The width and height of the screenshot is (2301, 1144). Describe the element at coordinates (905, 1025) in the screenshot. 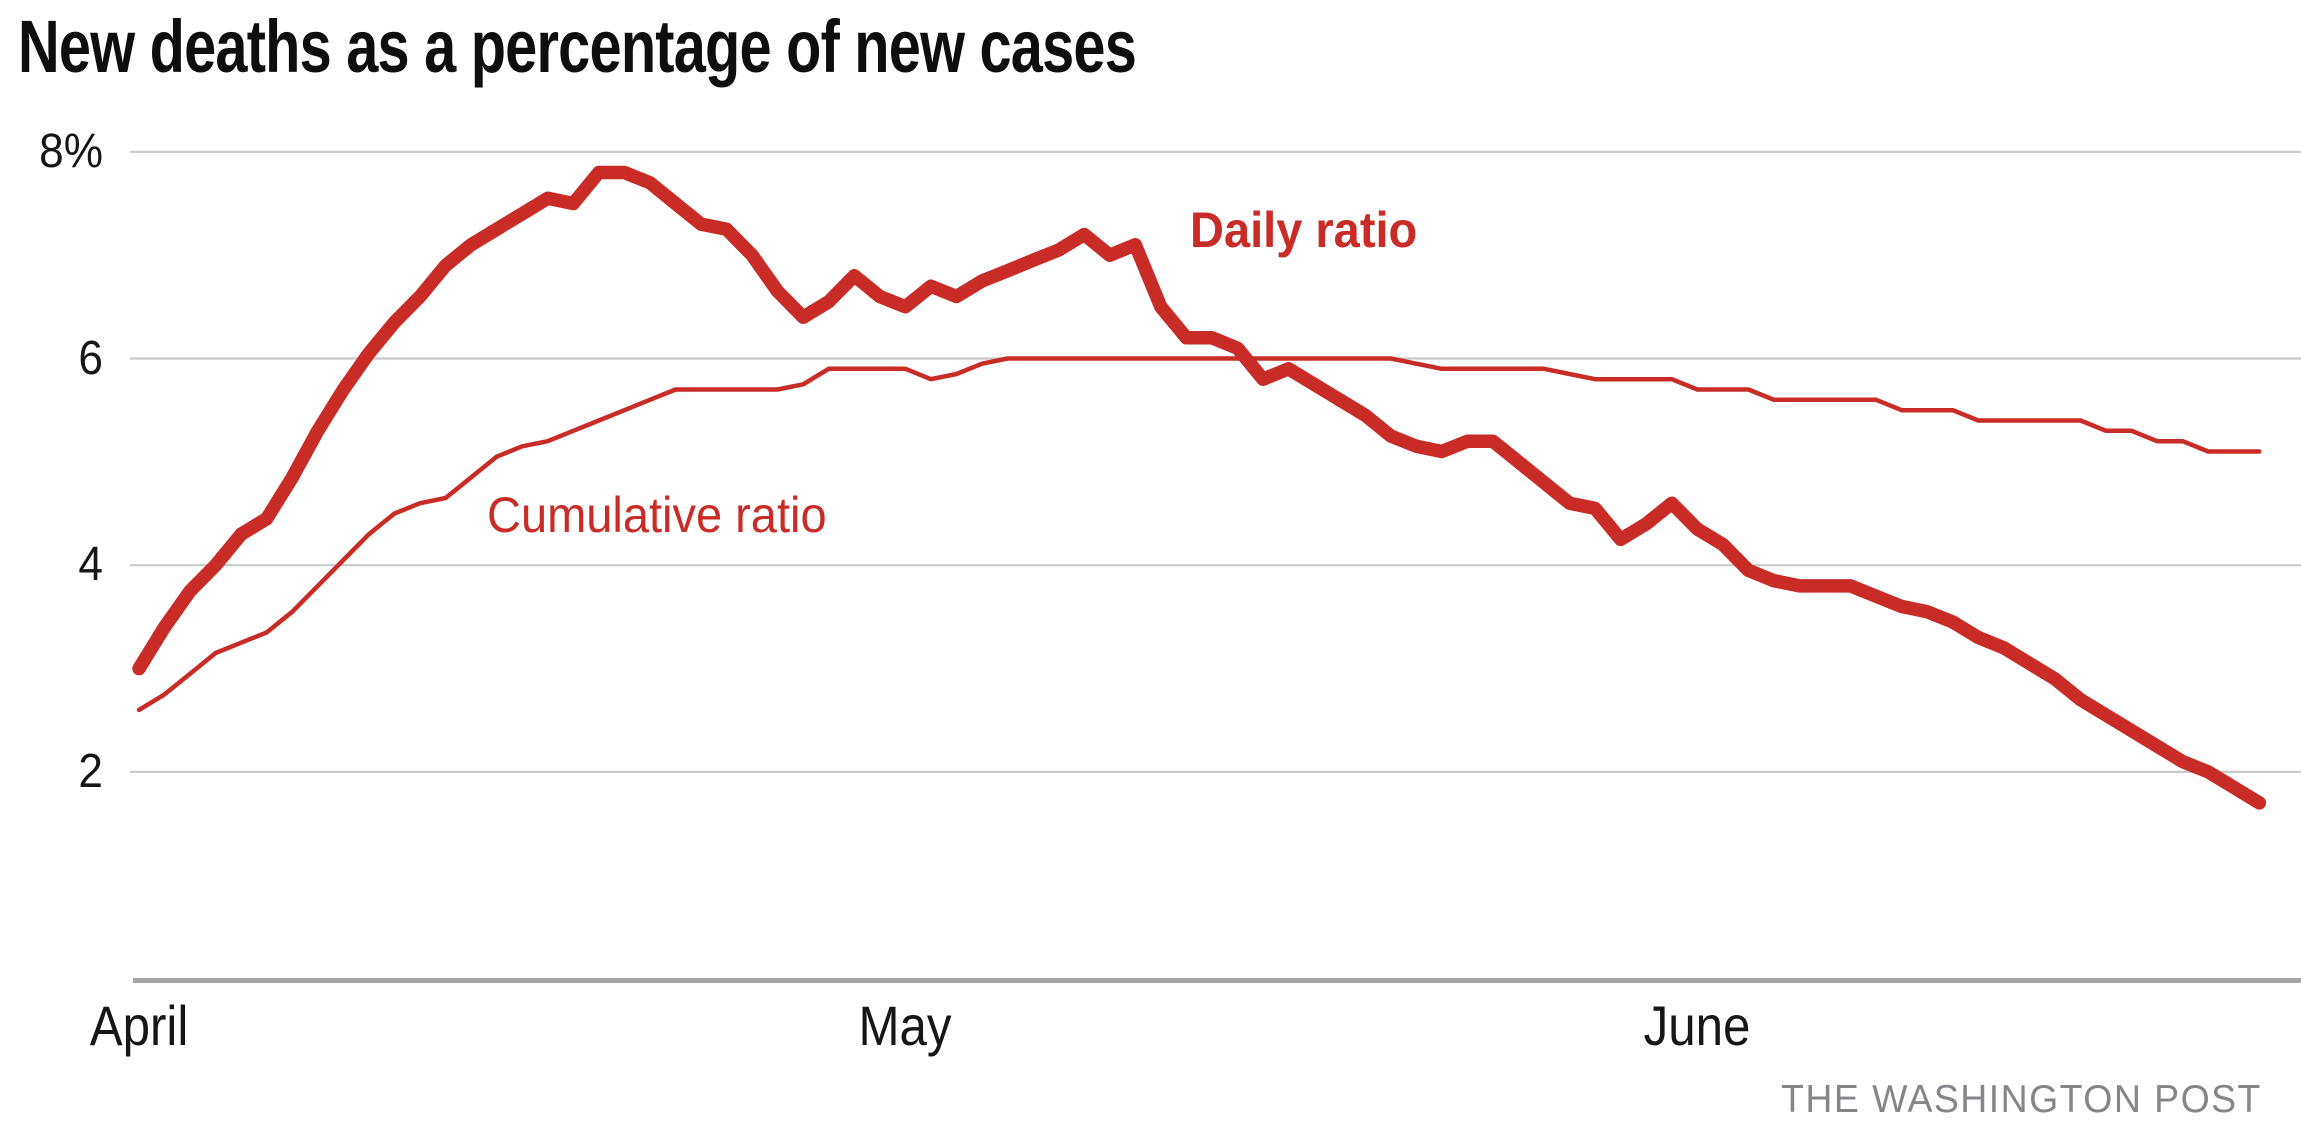

I see `x-tick-label-may: May` at that location.